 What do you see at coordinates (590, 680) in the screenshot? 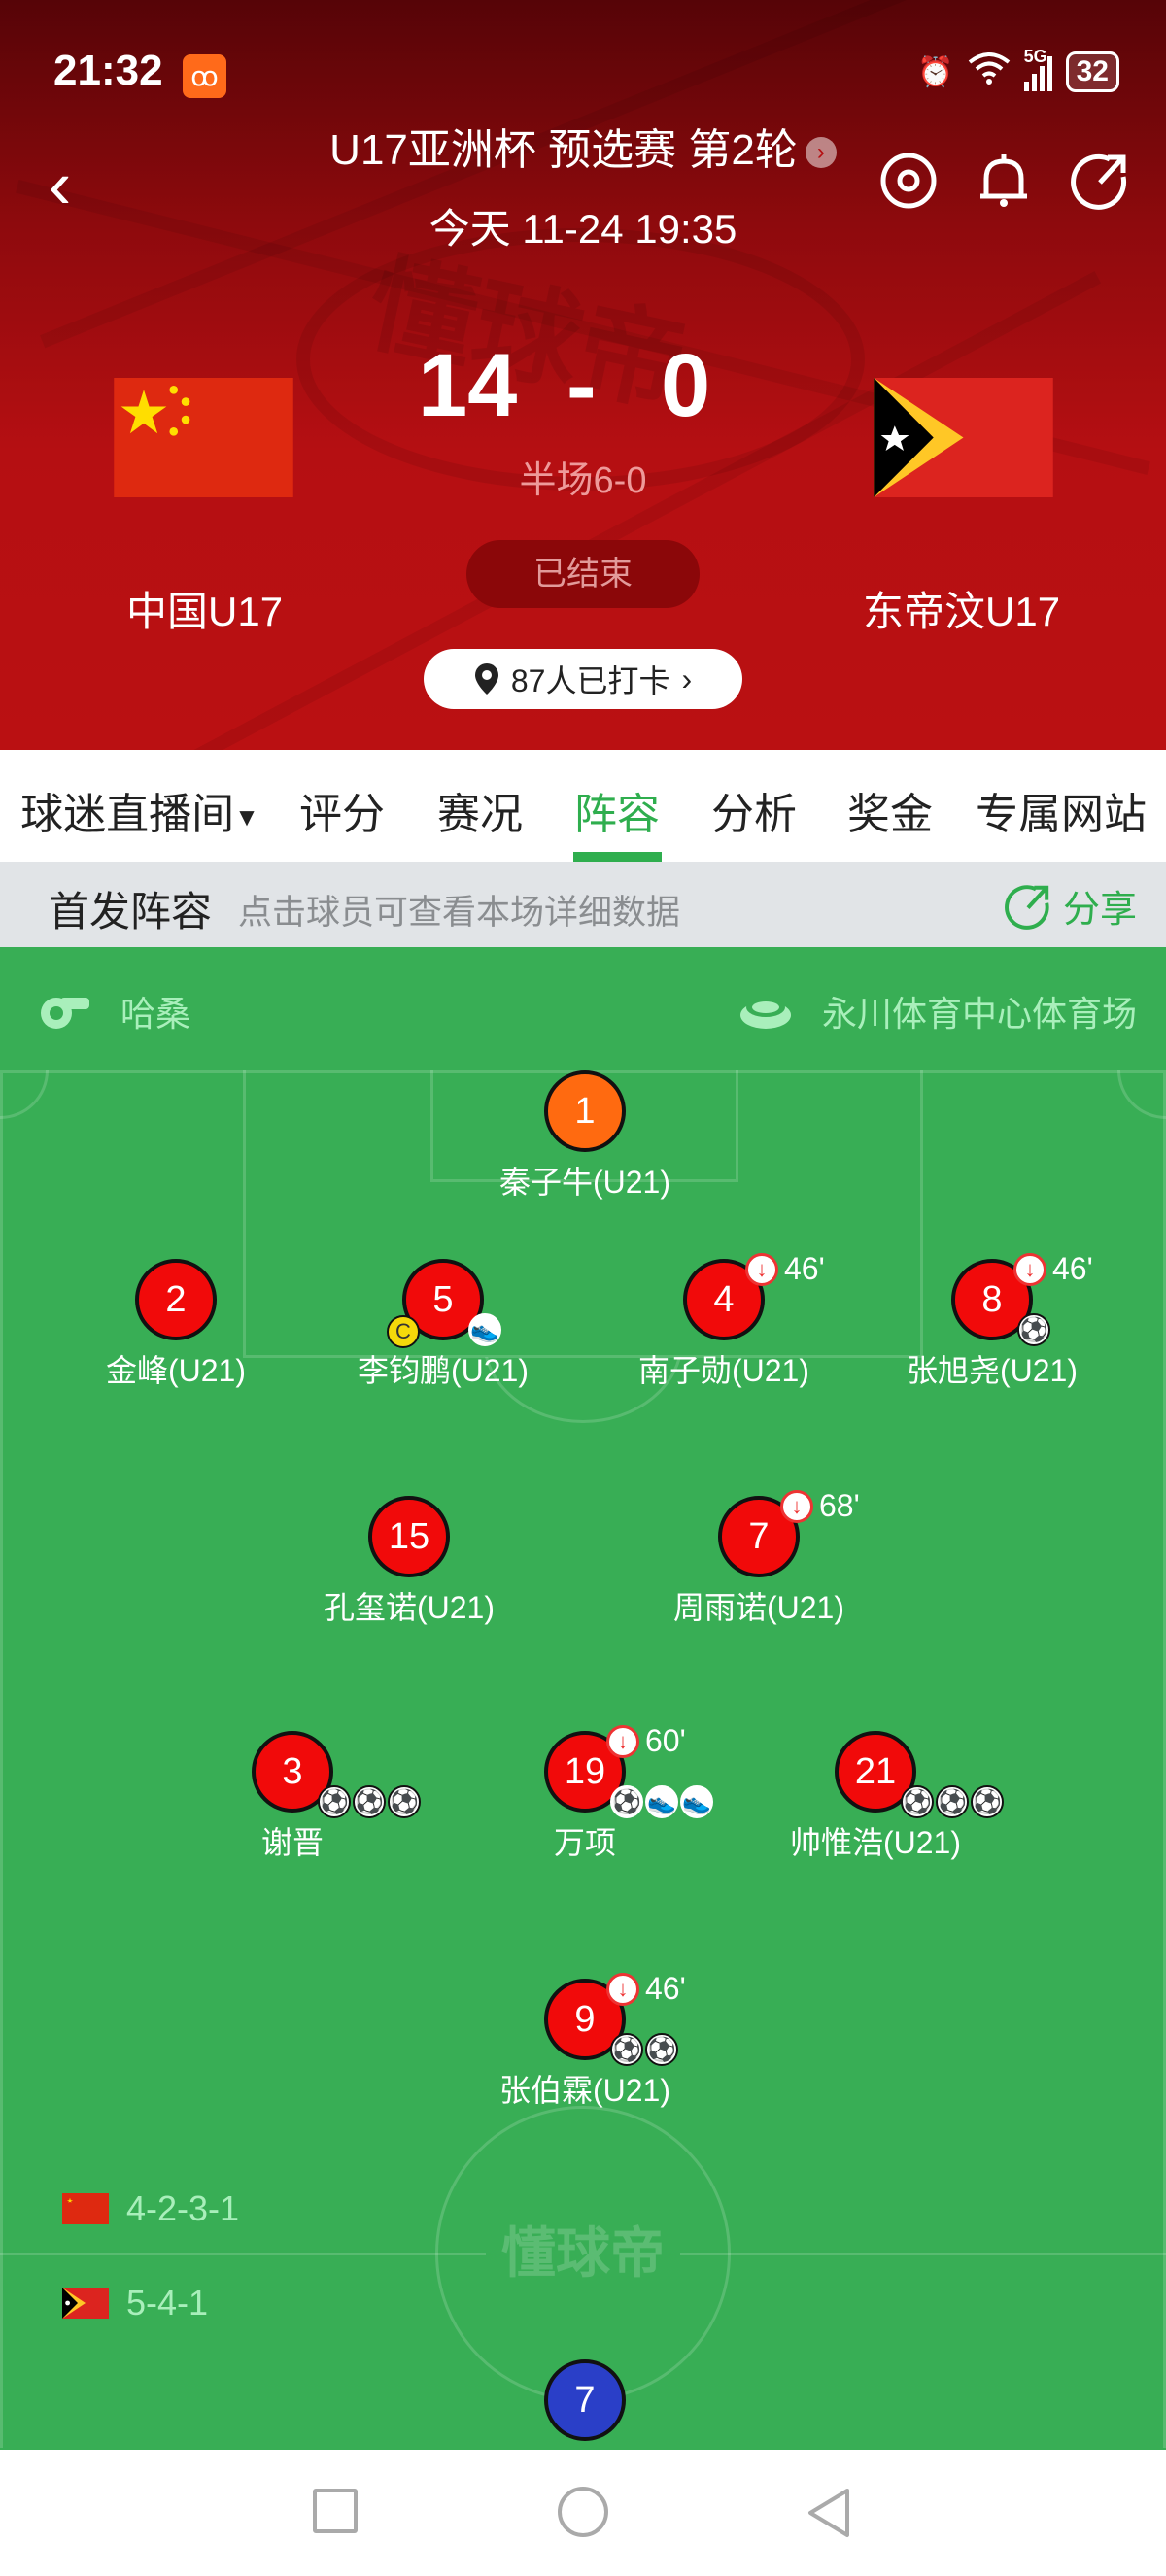
I see `checkin-label: 87人已打卡` at bounding box center [590, 680].